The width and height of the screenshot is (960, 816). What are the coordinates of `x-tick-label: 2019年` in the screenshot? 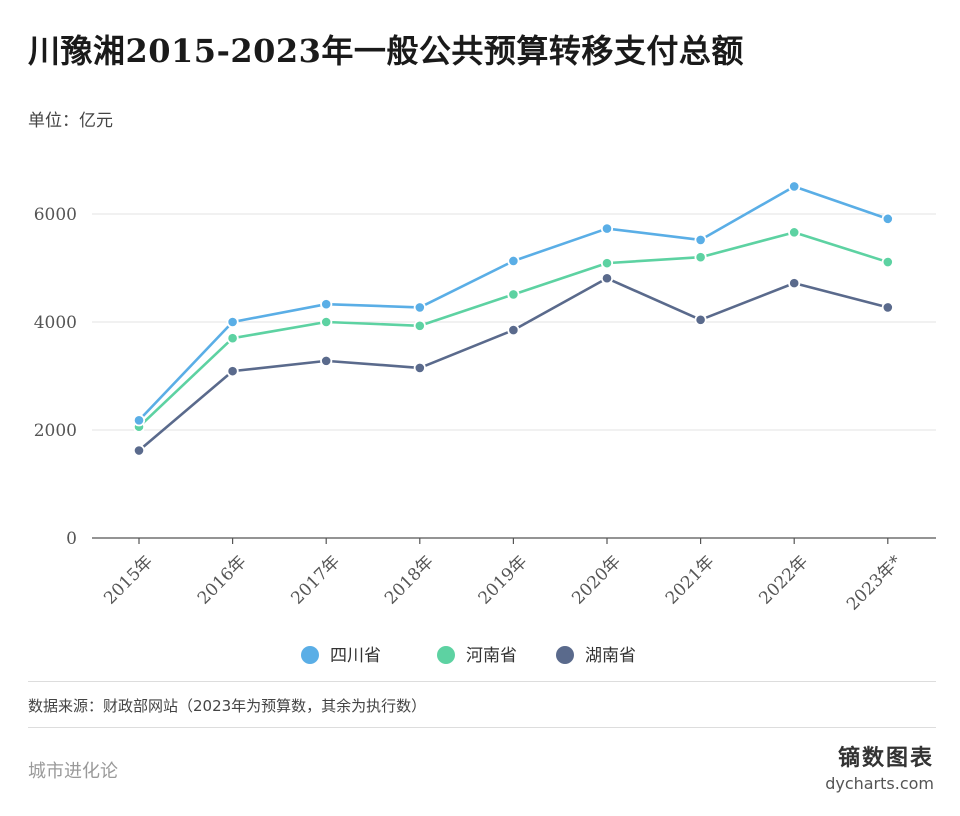 It's located at (503, 580).